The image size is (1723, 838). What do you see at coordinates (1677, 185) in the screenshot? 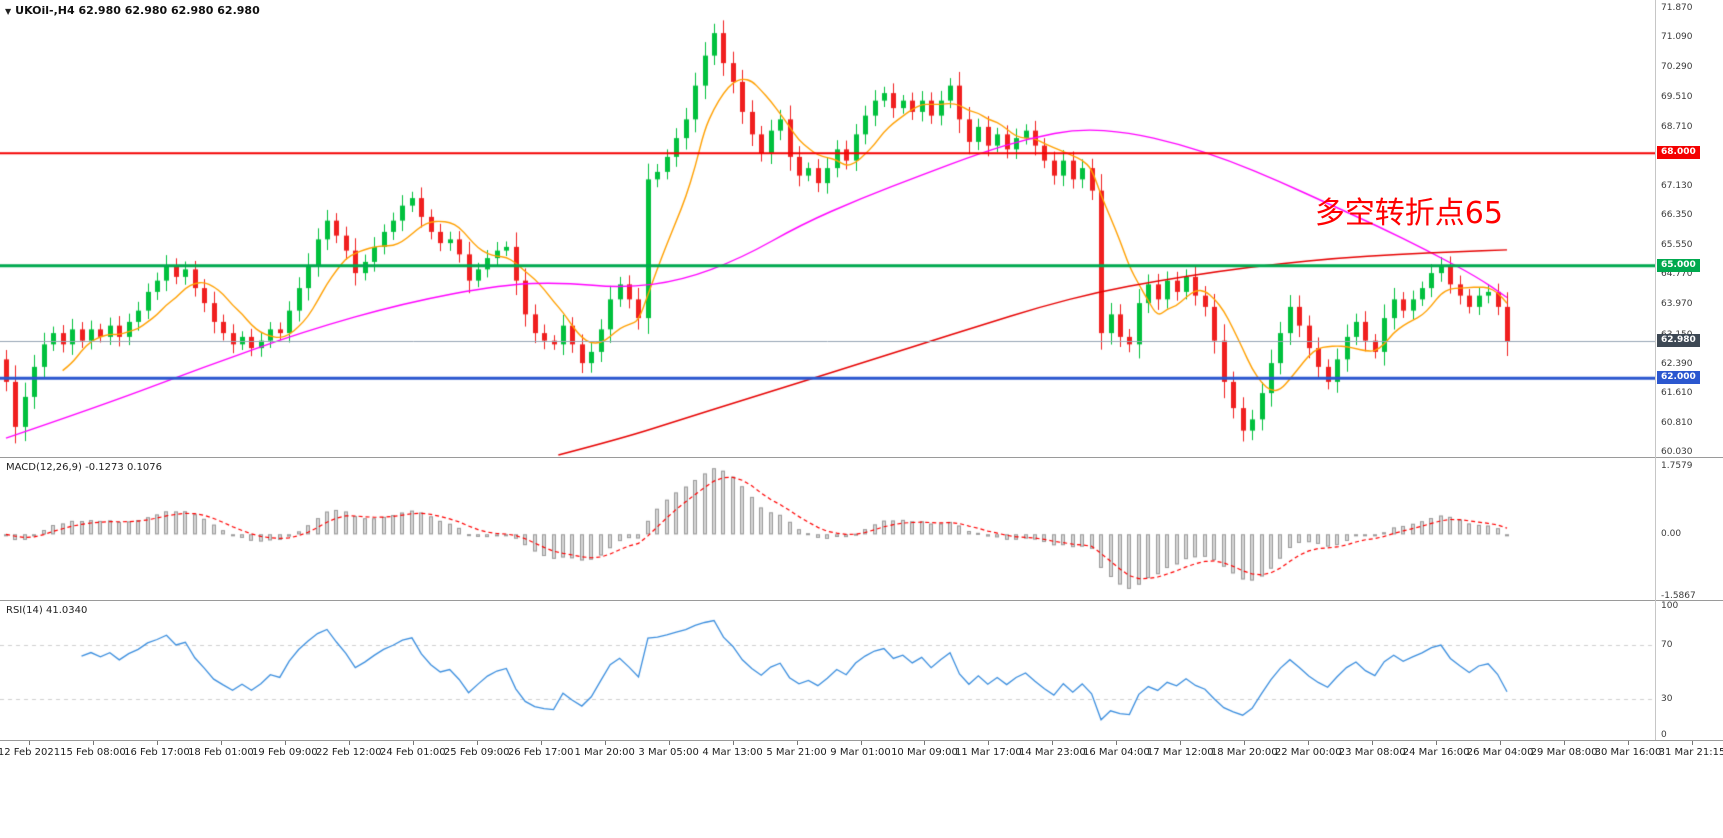
I see `price-tick-label: 67.130` at bounding box center [1677, 185].